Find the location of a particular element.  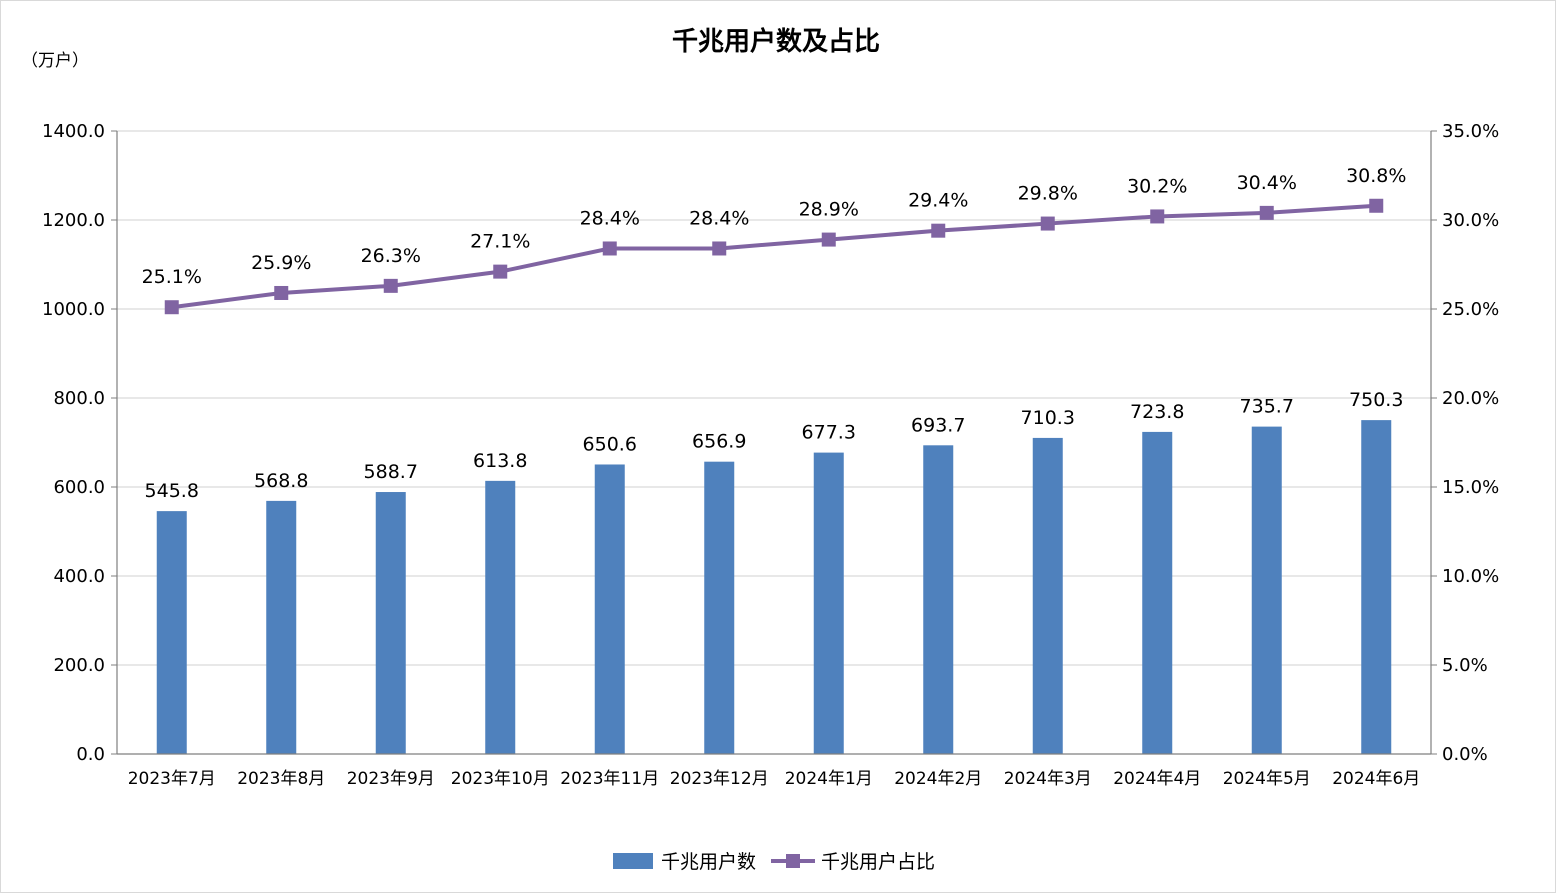

bar-data-label: 545.8 is located at coordinates (172, 491).